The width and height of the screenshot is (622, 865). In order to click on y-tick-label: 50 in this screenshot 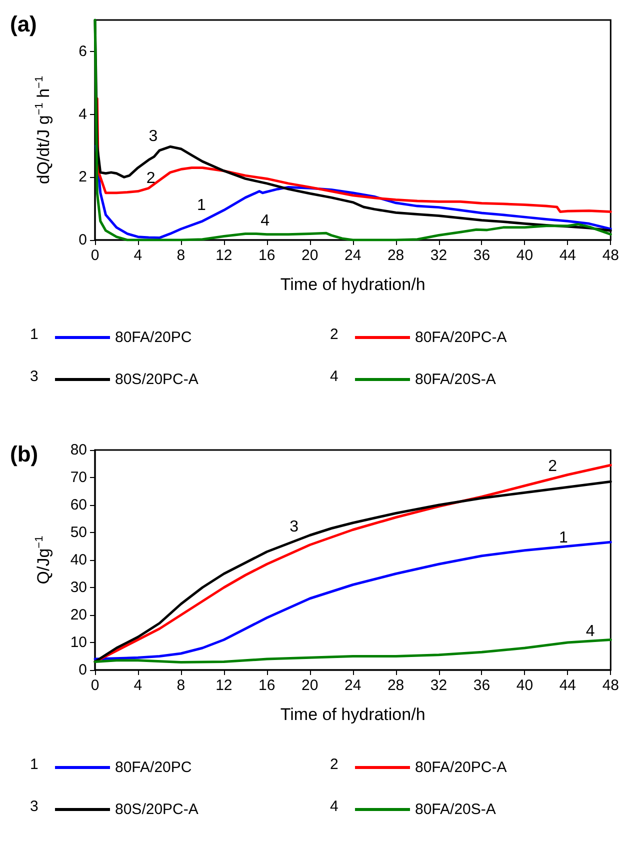, I will do `click(78, 532)`.